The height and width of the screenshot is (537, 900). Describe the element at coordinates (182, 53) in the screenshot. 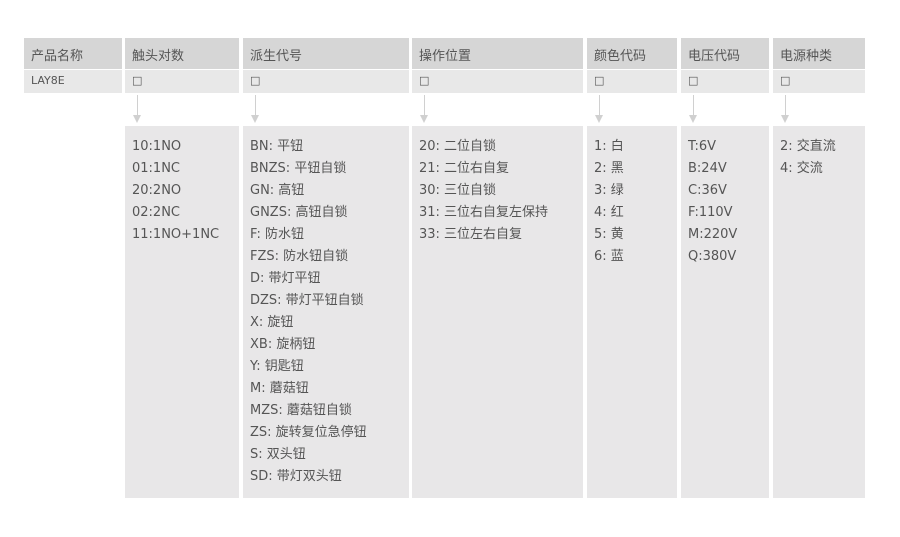

I see `header-contacts: 触头对数` at that location.